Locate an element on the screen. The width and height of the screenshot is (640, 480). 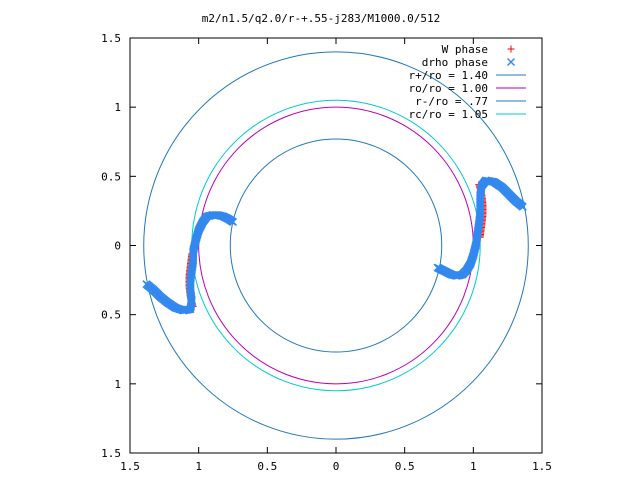
legend-label: ro/ro = 1.00 is located at coordinates (448, 88).